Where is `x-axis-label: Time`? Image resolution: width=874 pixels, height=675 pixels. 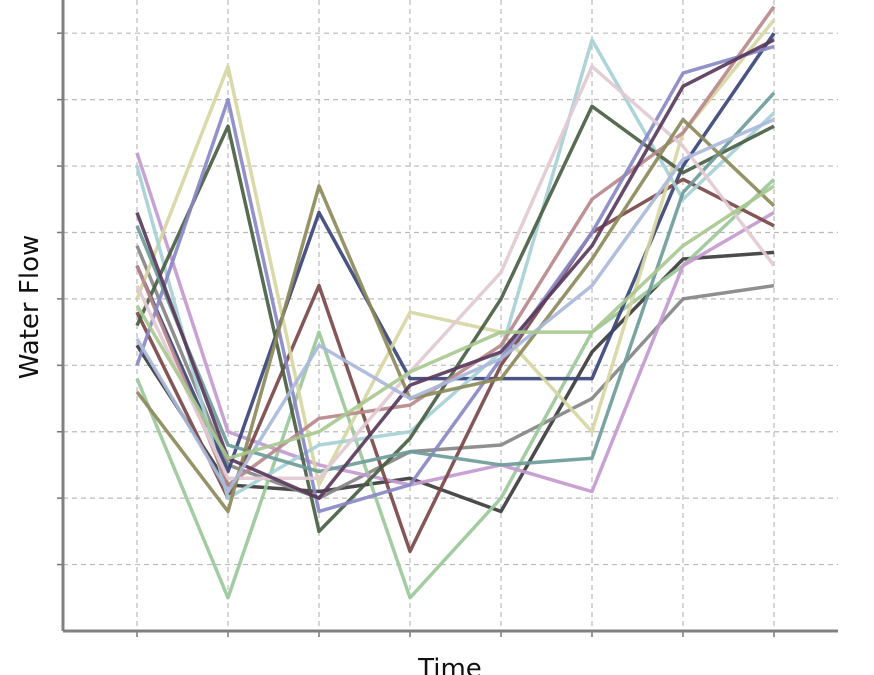 x-axis-label: Time is located at coordinates (449, 664).